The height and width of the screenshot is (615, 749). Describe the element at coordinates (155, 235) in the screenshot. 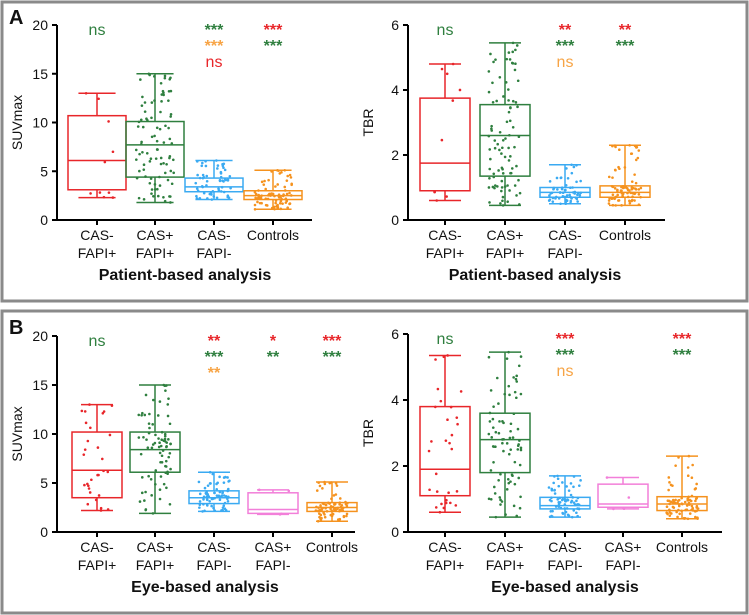

I see `category-label: CAS+` at that location.